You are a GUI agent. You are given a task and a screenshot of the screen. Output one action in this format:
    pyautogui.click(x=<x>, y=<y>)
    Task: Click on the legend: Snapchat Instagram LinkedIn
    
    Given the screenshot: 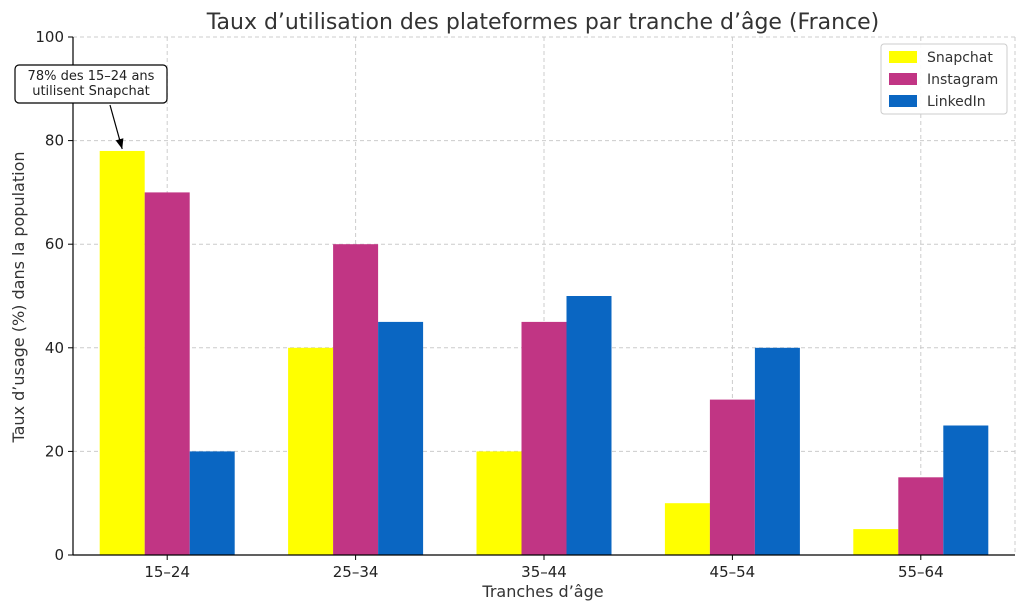 What is the action you would take?
    pyautogui.click(x=944, y=79)
    